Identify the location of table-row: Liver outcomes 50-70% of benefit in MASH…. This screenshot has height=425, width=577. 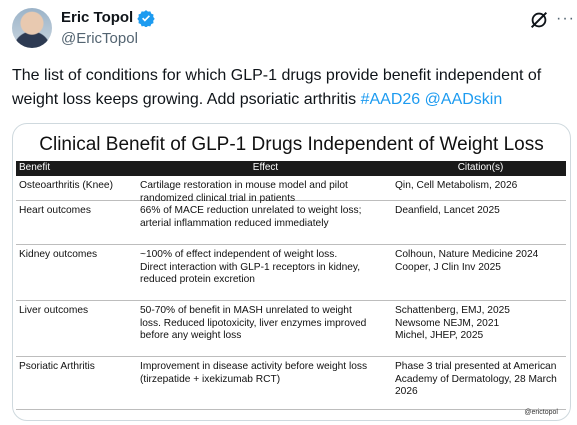
(291, 329).